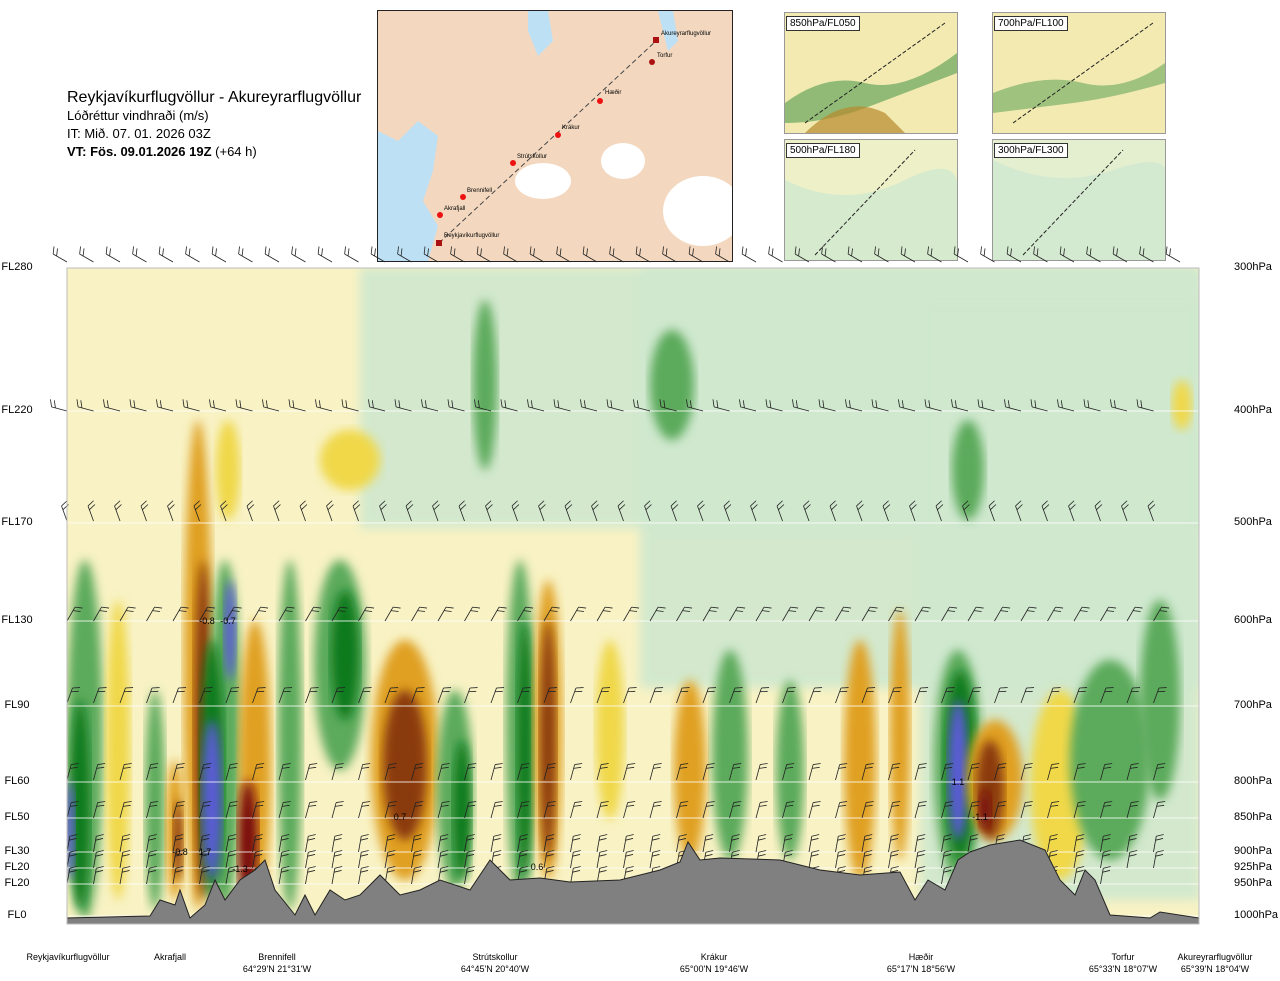  I want to click on flight-level-label: FL220, so click(17, 410).